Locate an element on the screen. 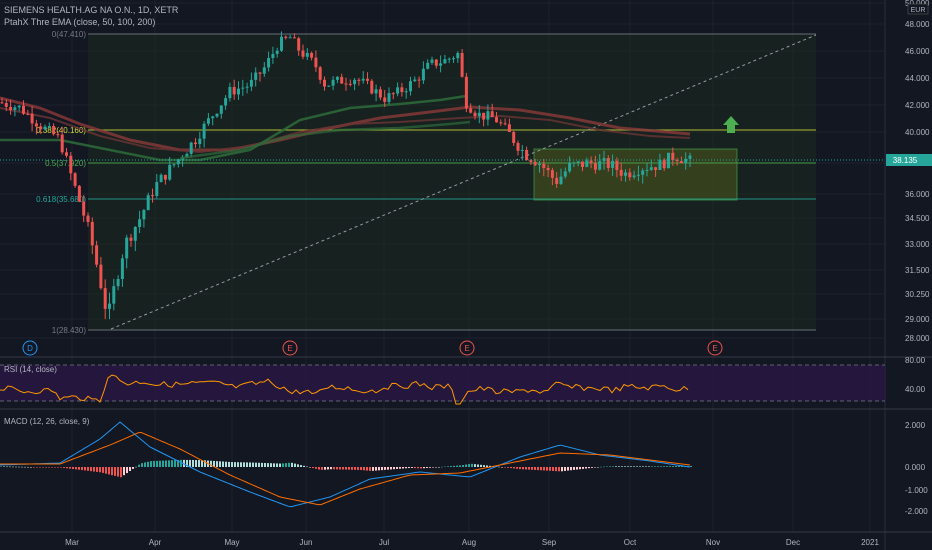  event-marker-label: D is located at coordinates (30, 348).